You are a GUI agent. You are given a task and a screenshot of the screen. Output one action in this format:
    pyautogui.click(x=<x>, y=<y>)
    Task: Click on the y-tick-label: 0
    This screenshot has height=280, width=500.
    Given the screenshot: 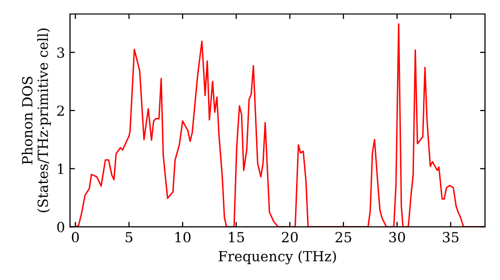 What is the action you would take?
    pyautogui.click(x=60, y=227)
    